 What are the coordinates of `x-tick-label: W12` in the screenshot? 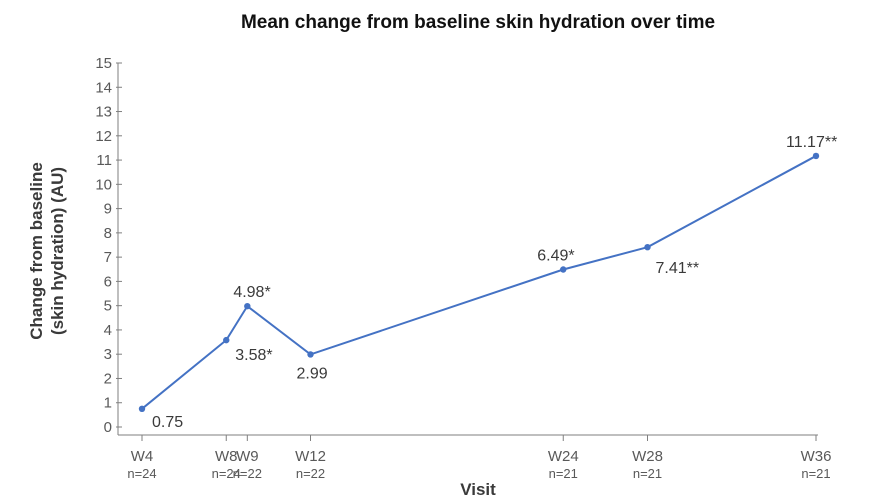 It's located at (310, 456).